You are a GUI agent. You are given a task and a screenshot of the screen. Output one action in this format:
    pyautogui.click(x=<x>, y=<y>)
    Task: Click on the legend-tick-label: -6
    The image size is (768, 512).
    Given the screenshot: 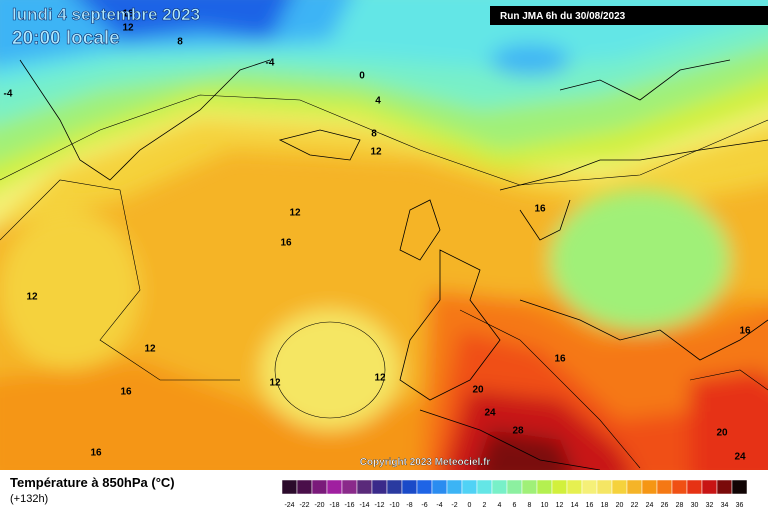 What is the action you would take?
    pyautogui.click(x=424, y=505)
    